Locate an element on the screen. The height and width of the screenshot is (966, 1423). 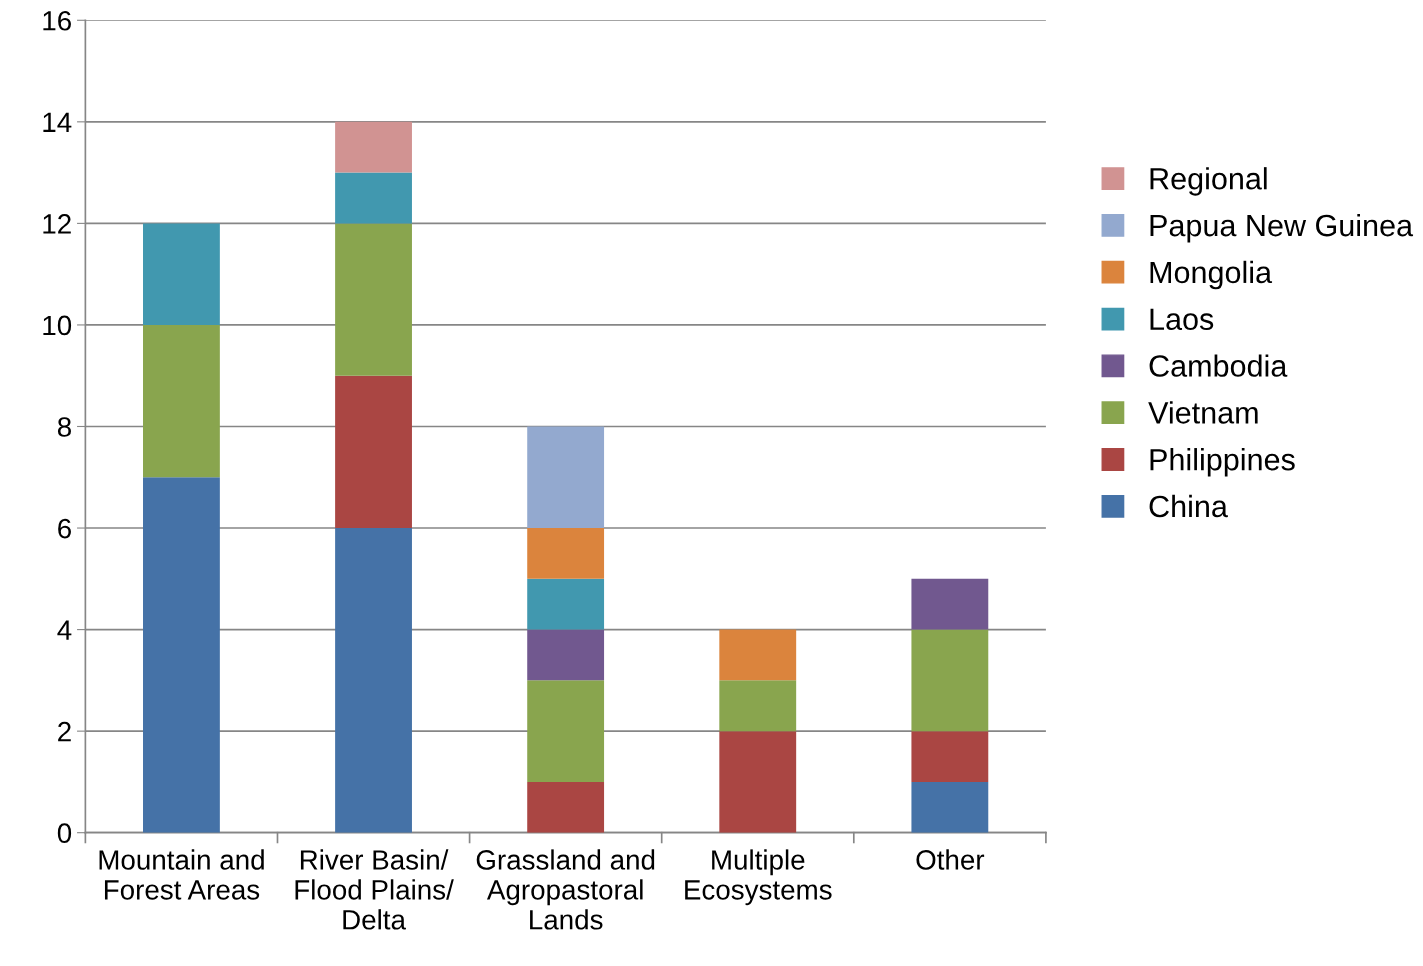
legend-label: Mongolia is located at coordinates (1211, 275).